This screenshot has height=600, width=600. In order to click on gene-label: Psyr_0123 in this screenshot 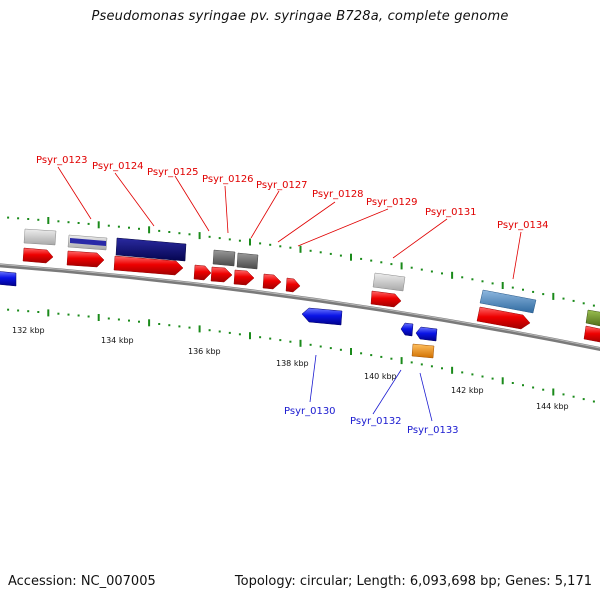, I will do `click(62, 160)`.